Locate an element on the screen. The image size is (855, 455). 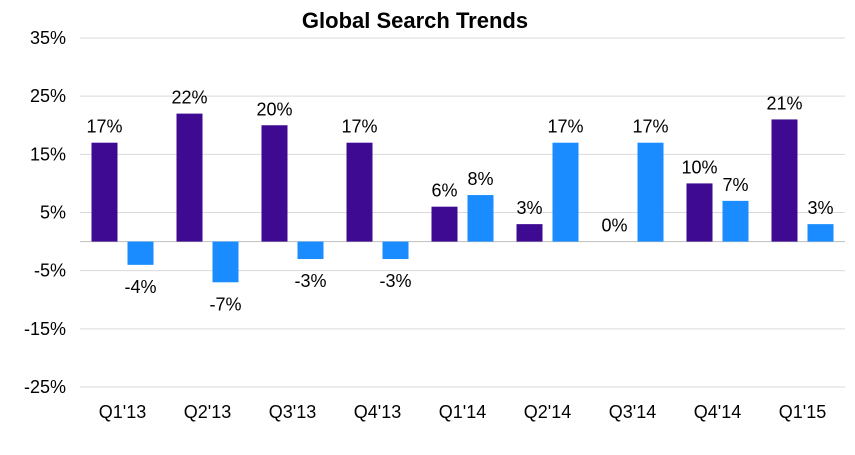
y-tick-label: 25% is located at coordinates (48, 96).